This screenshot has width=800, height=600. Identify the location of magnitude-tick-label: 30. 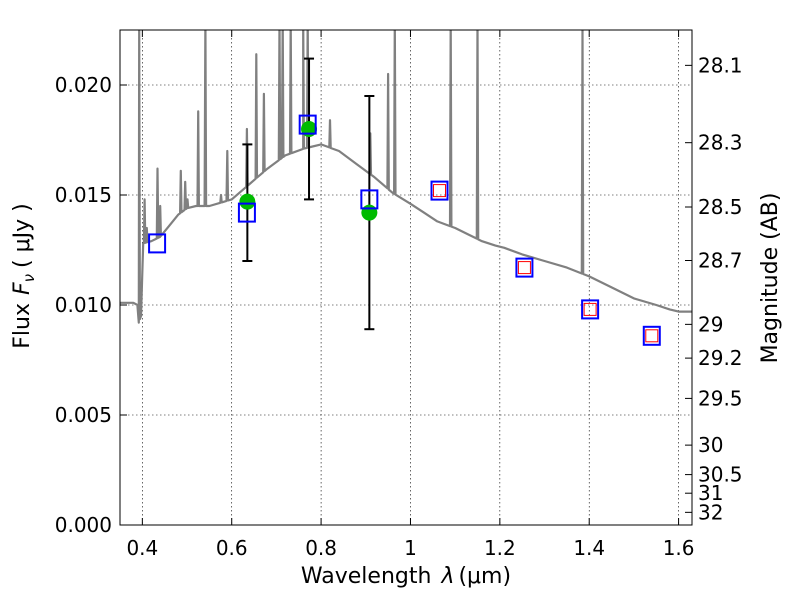
(710, 445).